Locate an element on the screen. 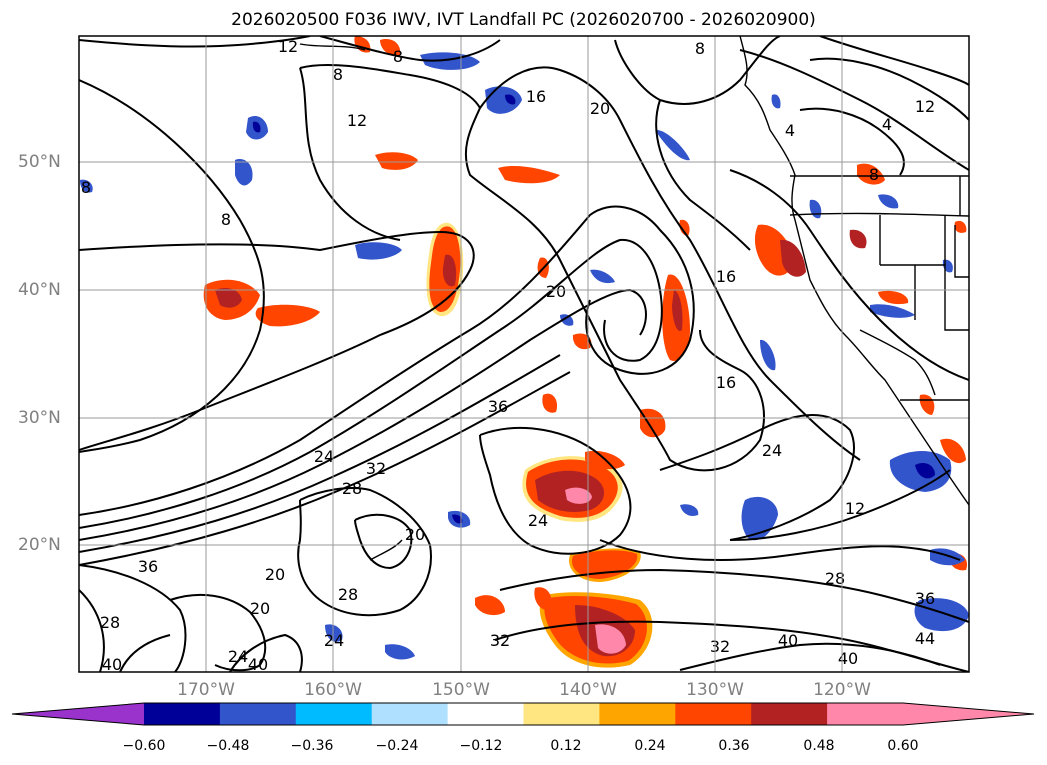 The height and width of the screenshot is (765, 1047). lat-label-30n: 30°N is located at coordinates (39, 418).